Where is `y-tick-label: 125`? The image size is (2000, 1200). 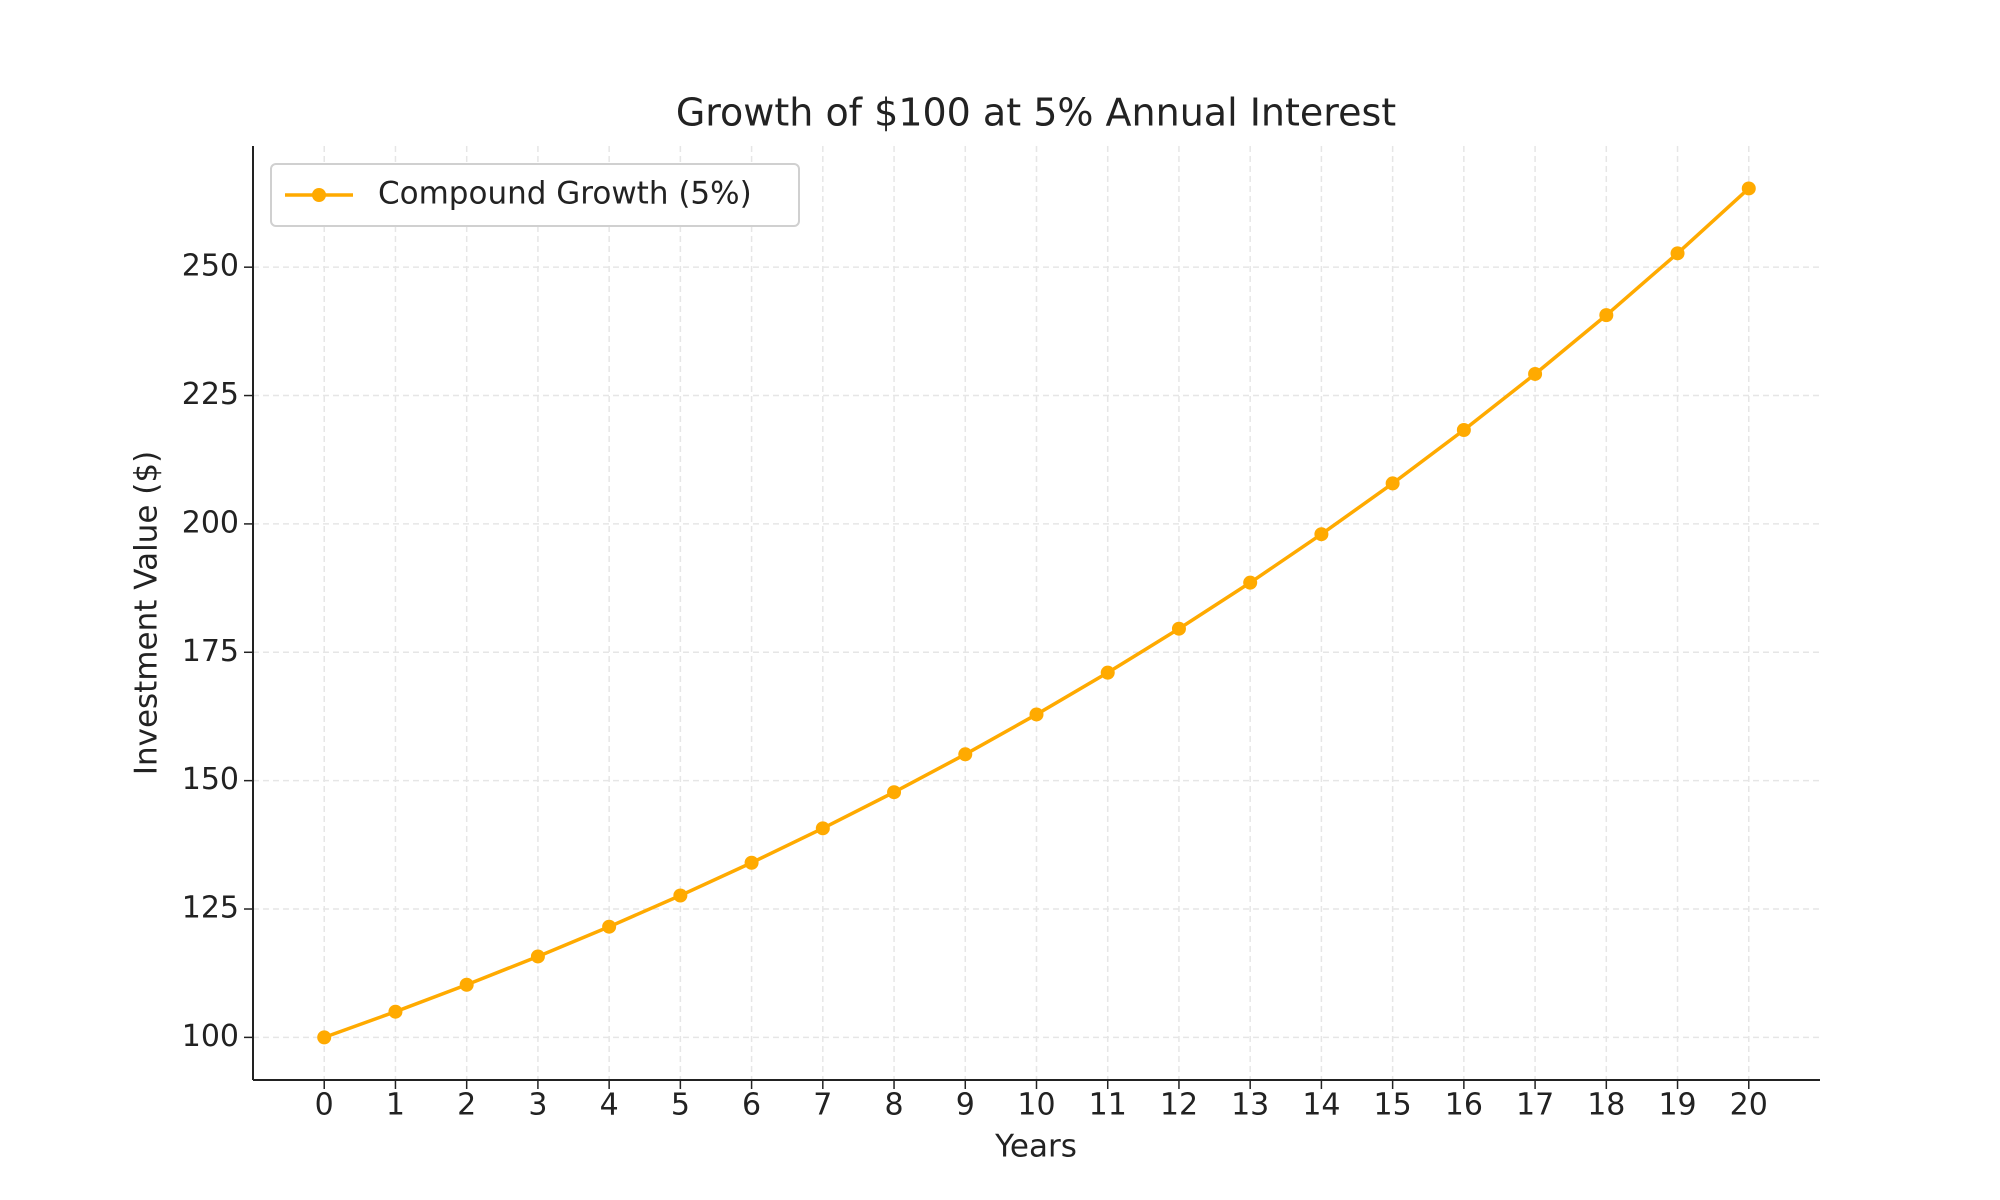 y-tick-label: 125 is located at coordinates (210, 908).